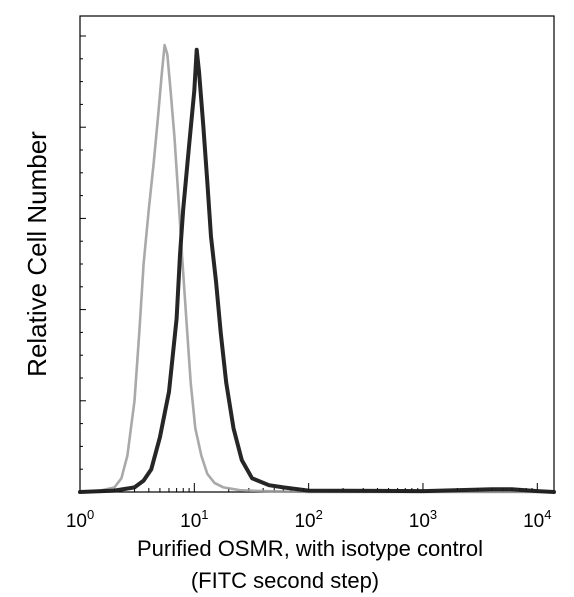  Describe the element at coordinates (80, 519) in the screenshot. I see `x-tick-label: 10⁰` at that location.